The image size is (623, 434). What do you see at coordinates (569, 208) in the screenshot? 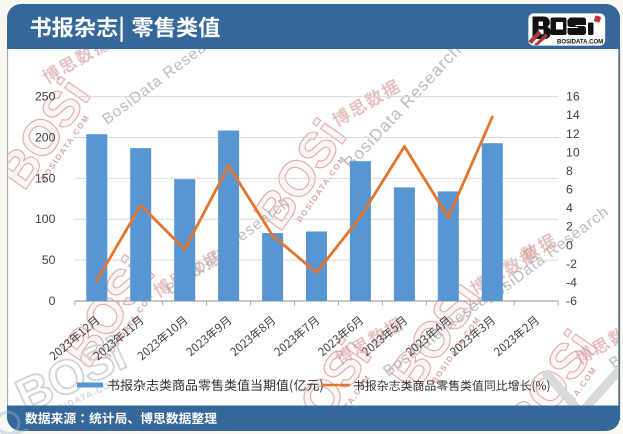
I see `svg-text: 4` at bounding box center [569, 208].